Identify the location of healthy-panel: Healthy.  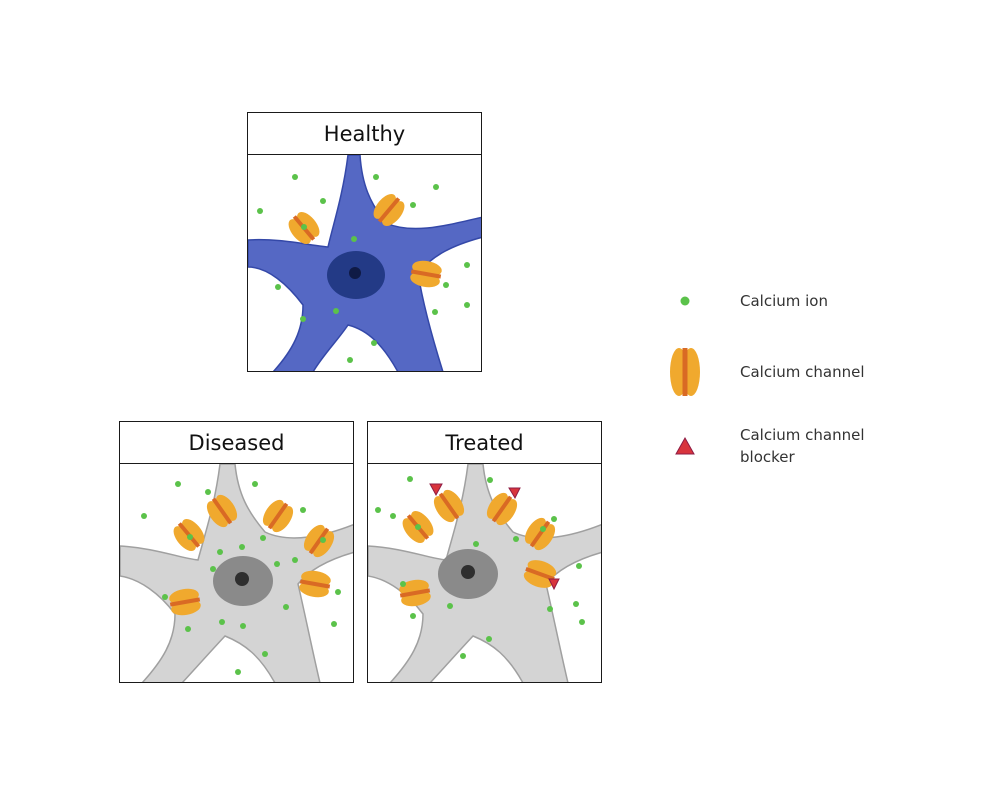
(364, 242).